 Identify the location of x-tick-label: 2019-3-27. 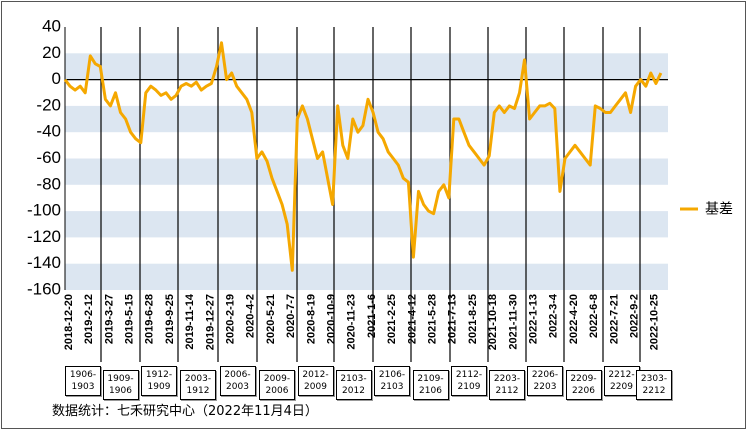
(109, 319).